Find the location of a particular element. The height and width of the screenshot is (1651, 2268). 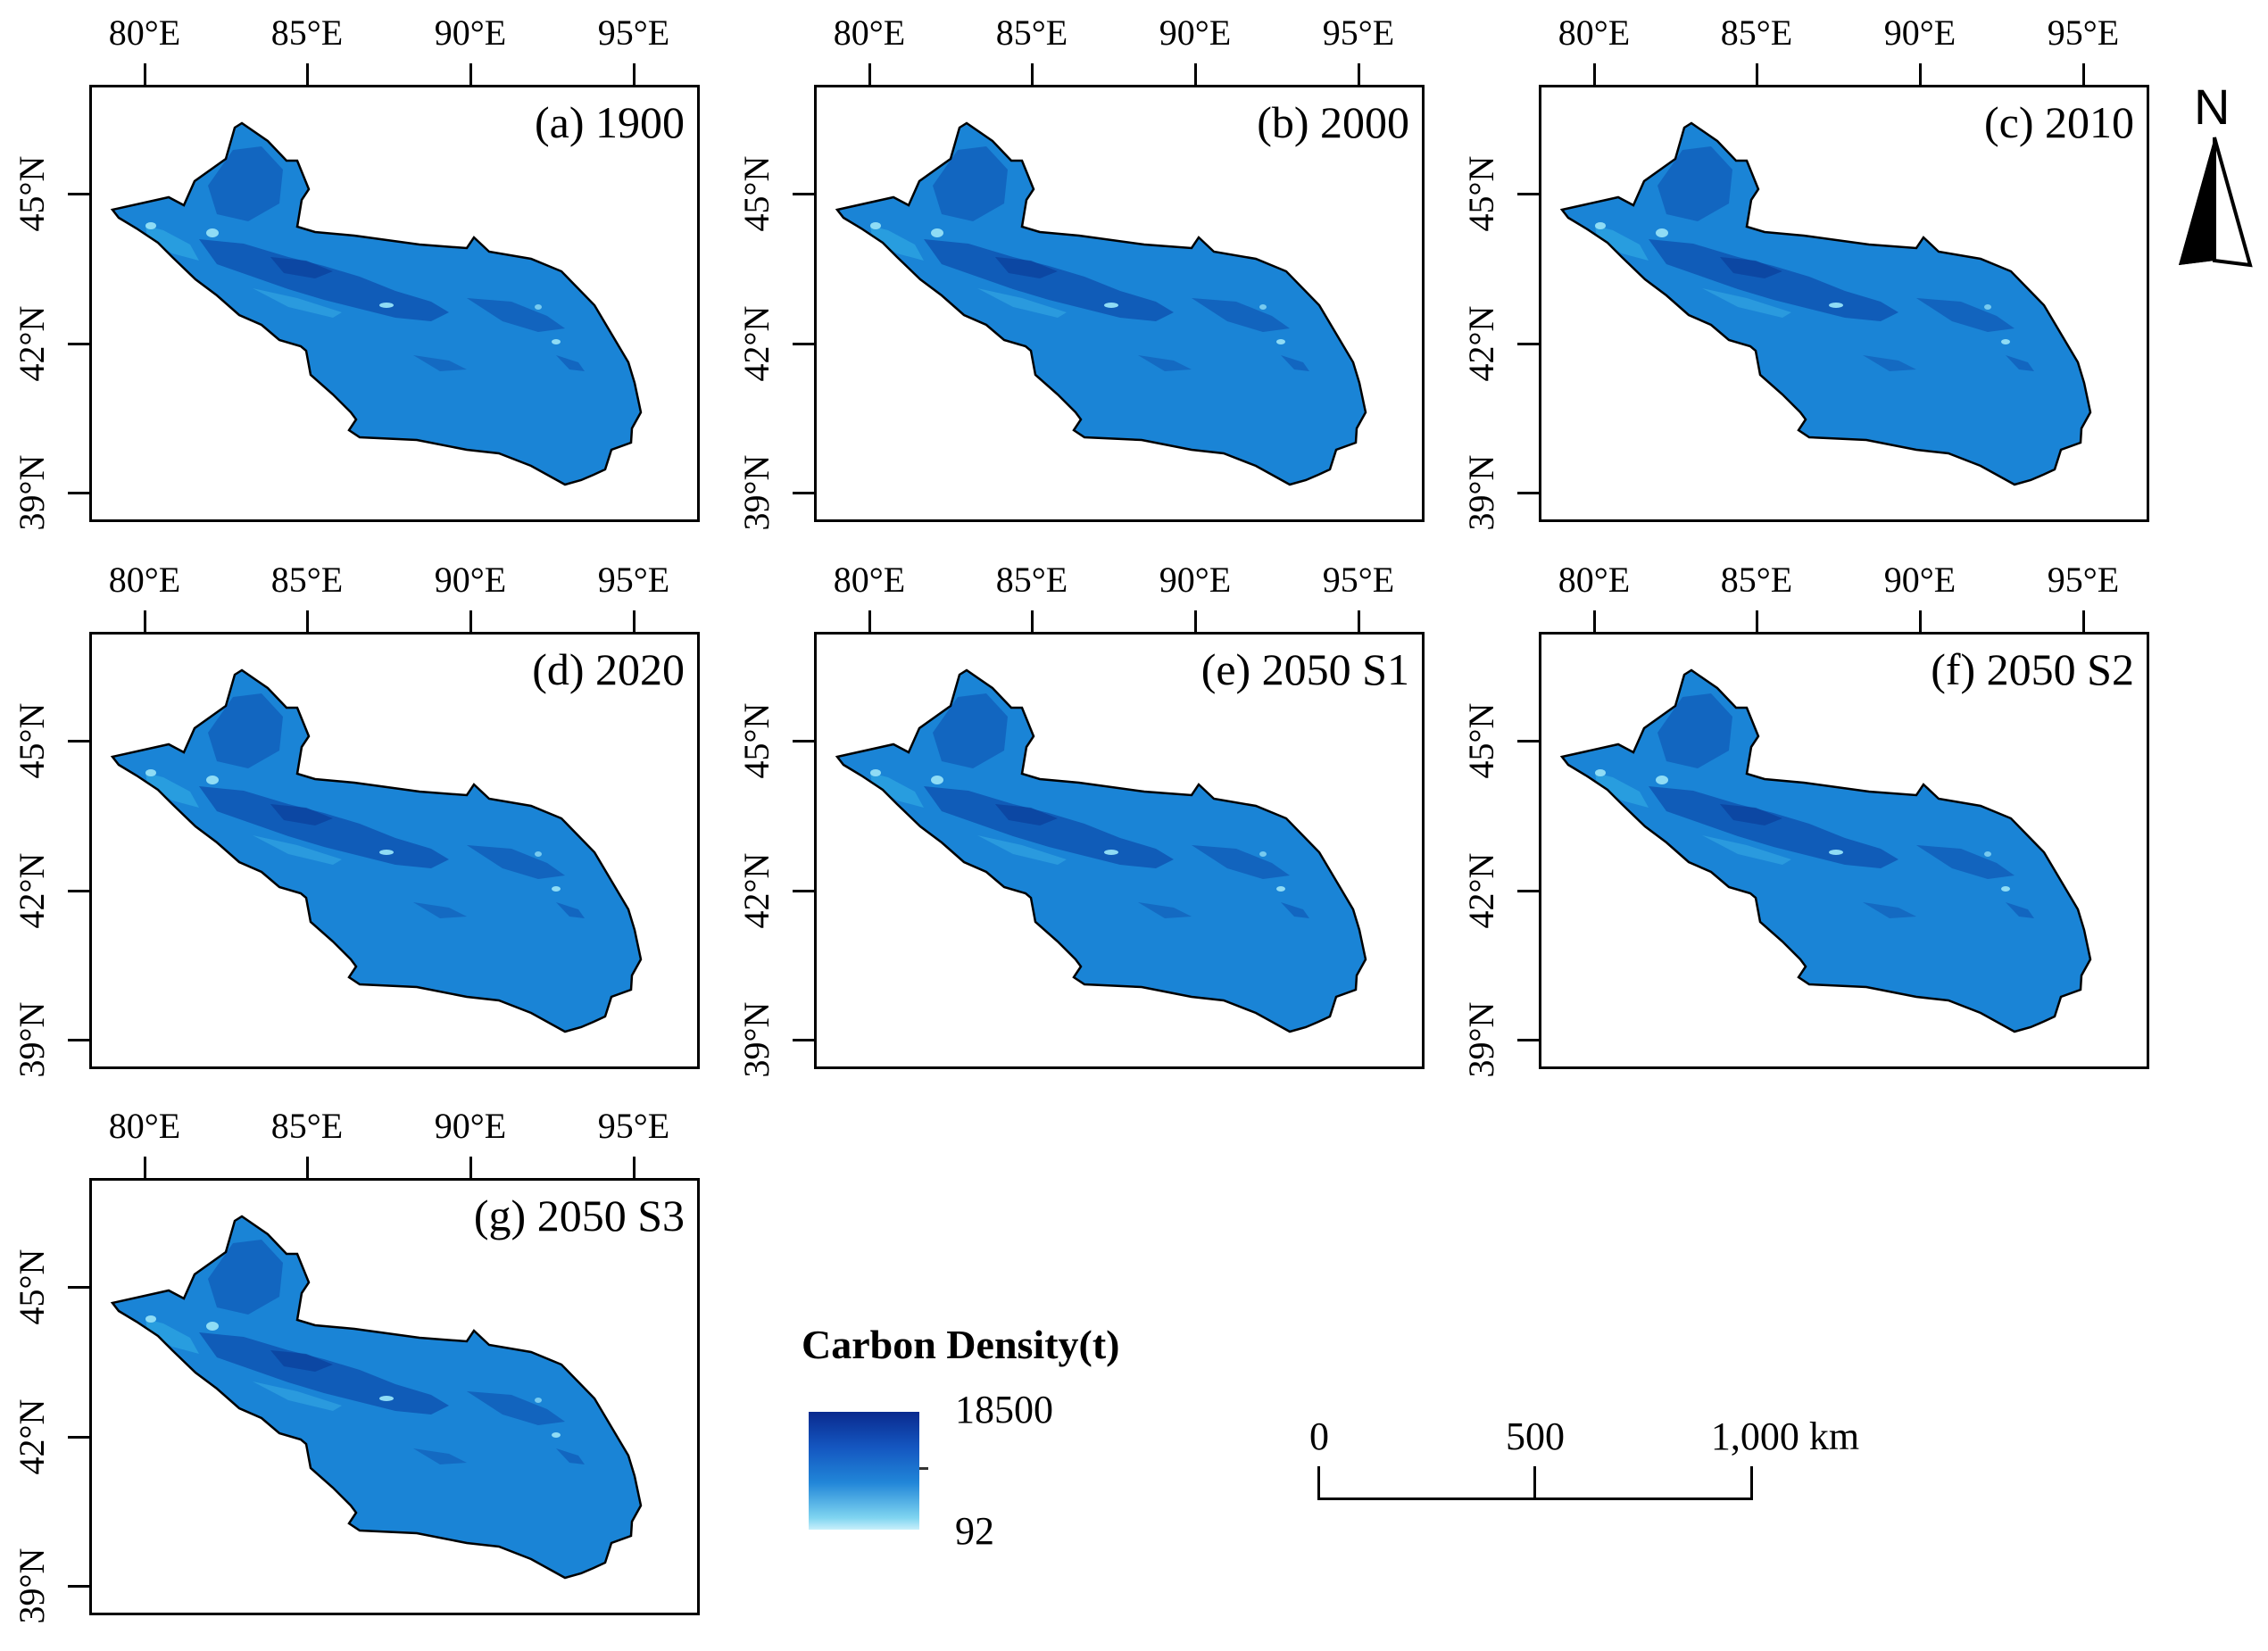

map-panel: 80°E 85°E 90°E 95°E 45°N 42°N 39°N (c) 2010 is located at coordinates (1805, 273).